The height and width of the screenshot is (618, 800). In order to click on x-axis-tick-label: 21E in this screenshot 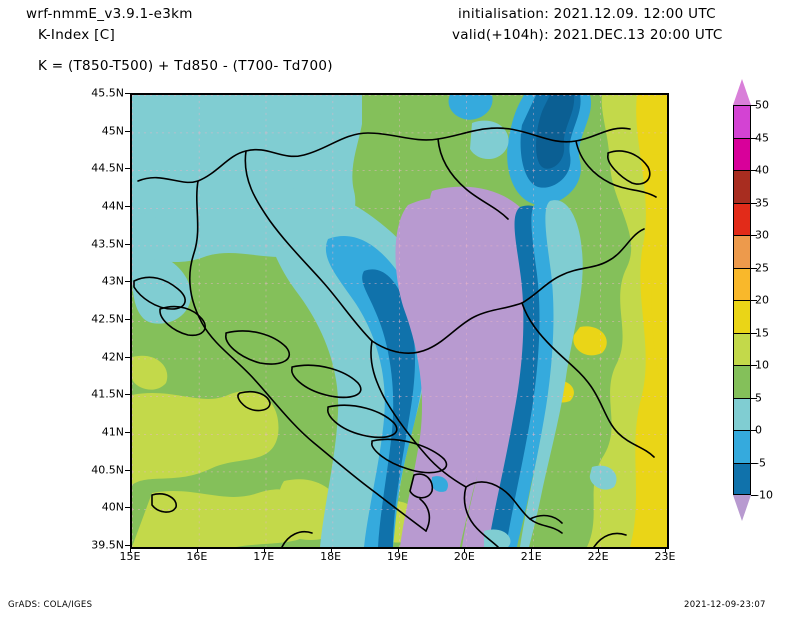, I will do `click(531, 556)`.